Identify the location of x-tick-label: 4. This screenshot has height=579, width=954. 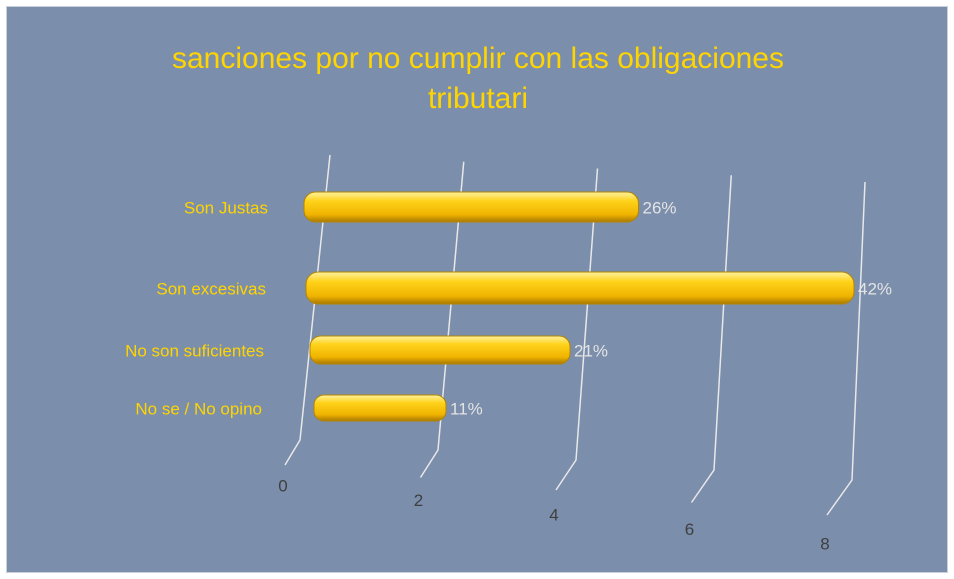
(553, 514).